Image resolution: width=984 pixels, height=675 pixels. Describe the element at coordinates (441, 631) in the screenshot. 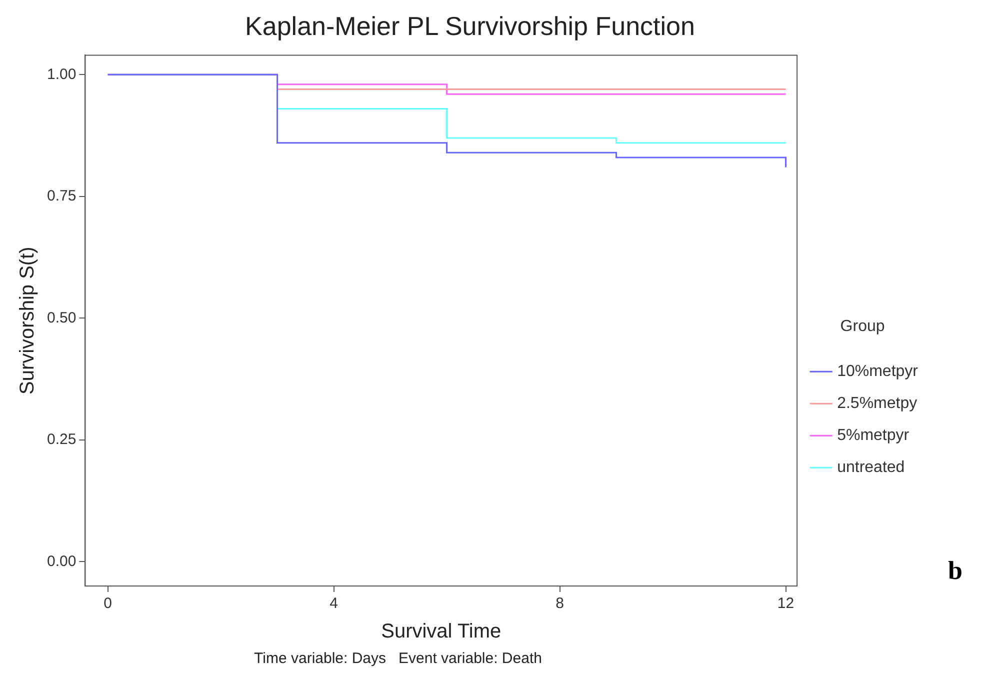

I see `x-axis-title: Survival Time` at that location.